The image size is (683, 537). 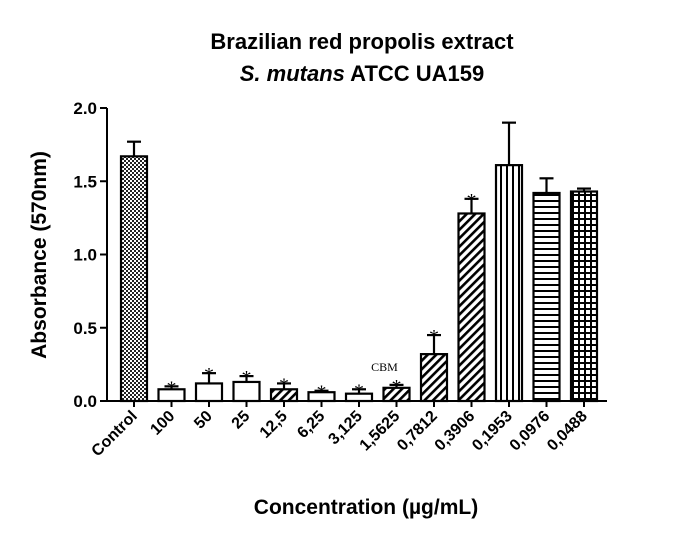 I want to click on x-tick-label: 1,5625, so click(x=380, y=431).